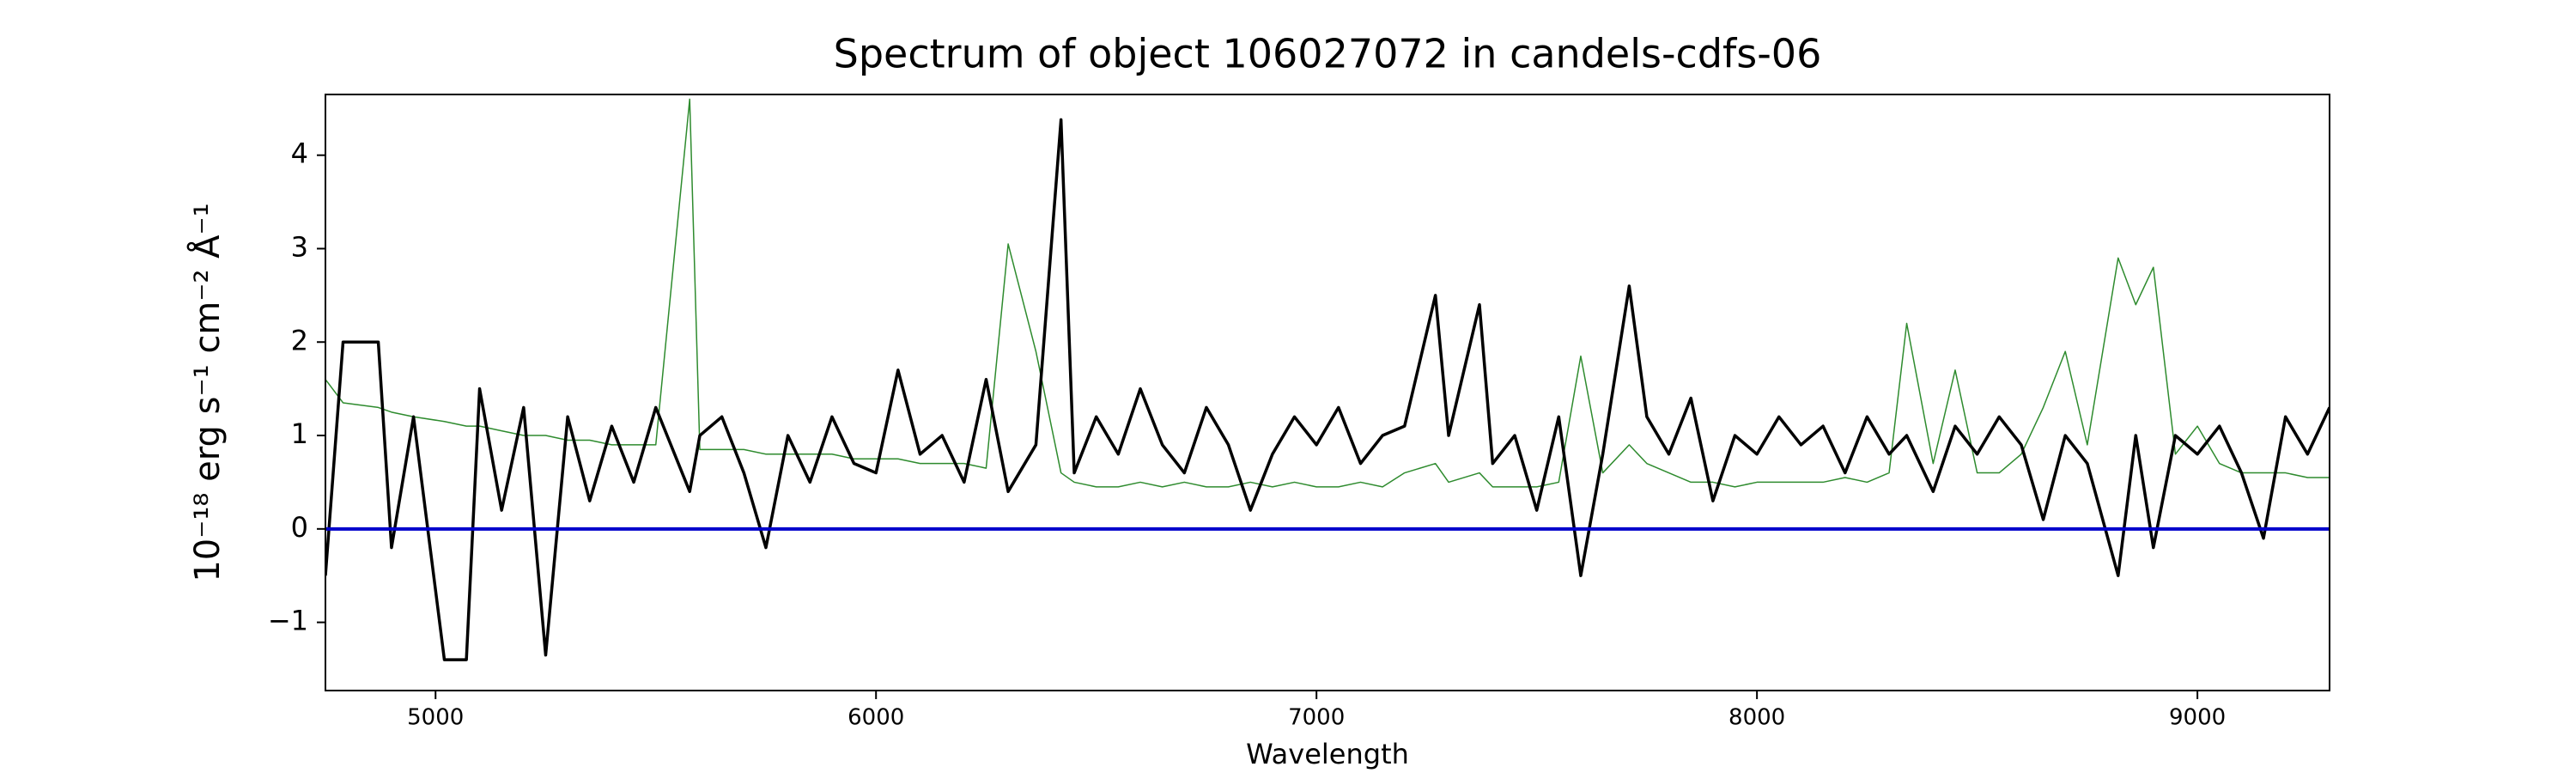 The width and height of the screenshot is (2576, 773). I want to click on y-axis-label: 10⁻¹⁸ erg s⁻¹ cm⁻² Å⁻¹, so click(207, 392).